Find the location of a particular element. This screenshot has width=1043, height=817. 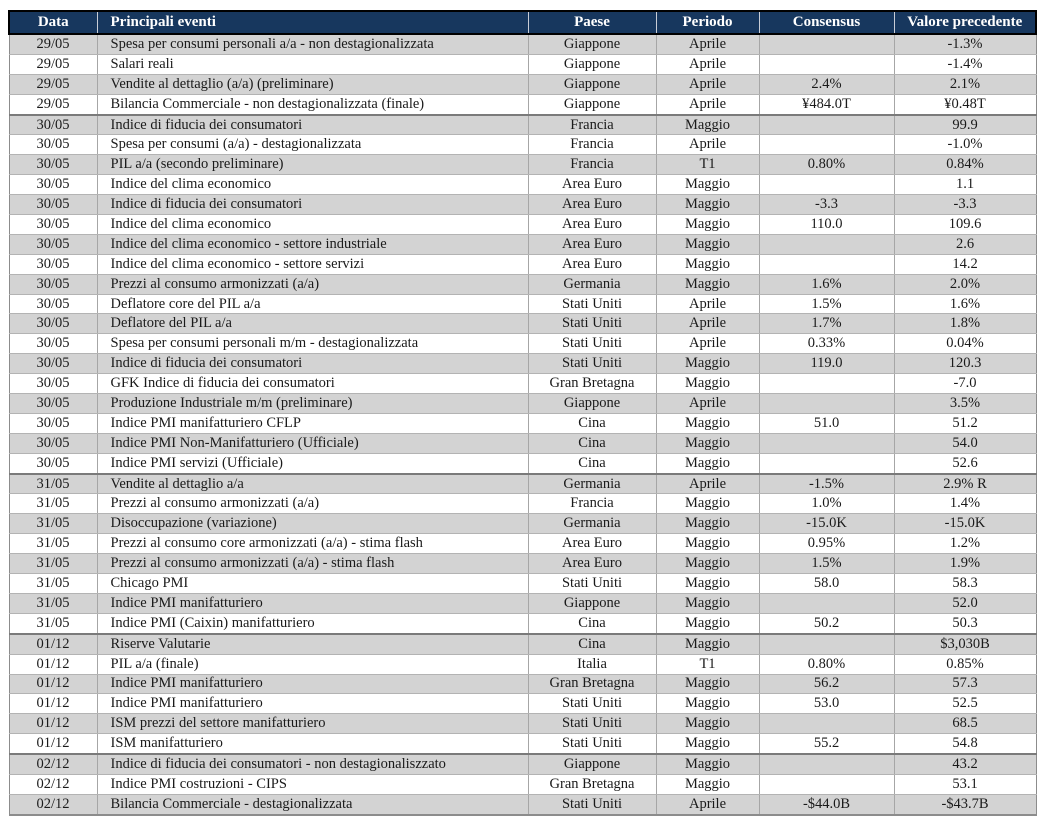

column-header-data: Data is located at coordinates (53, 22).